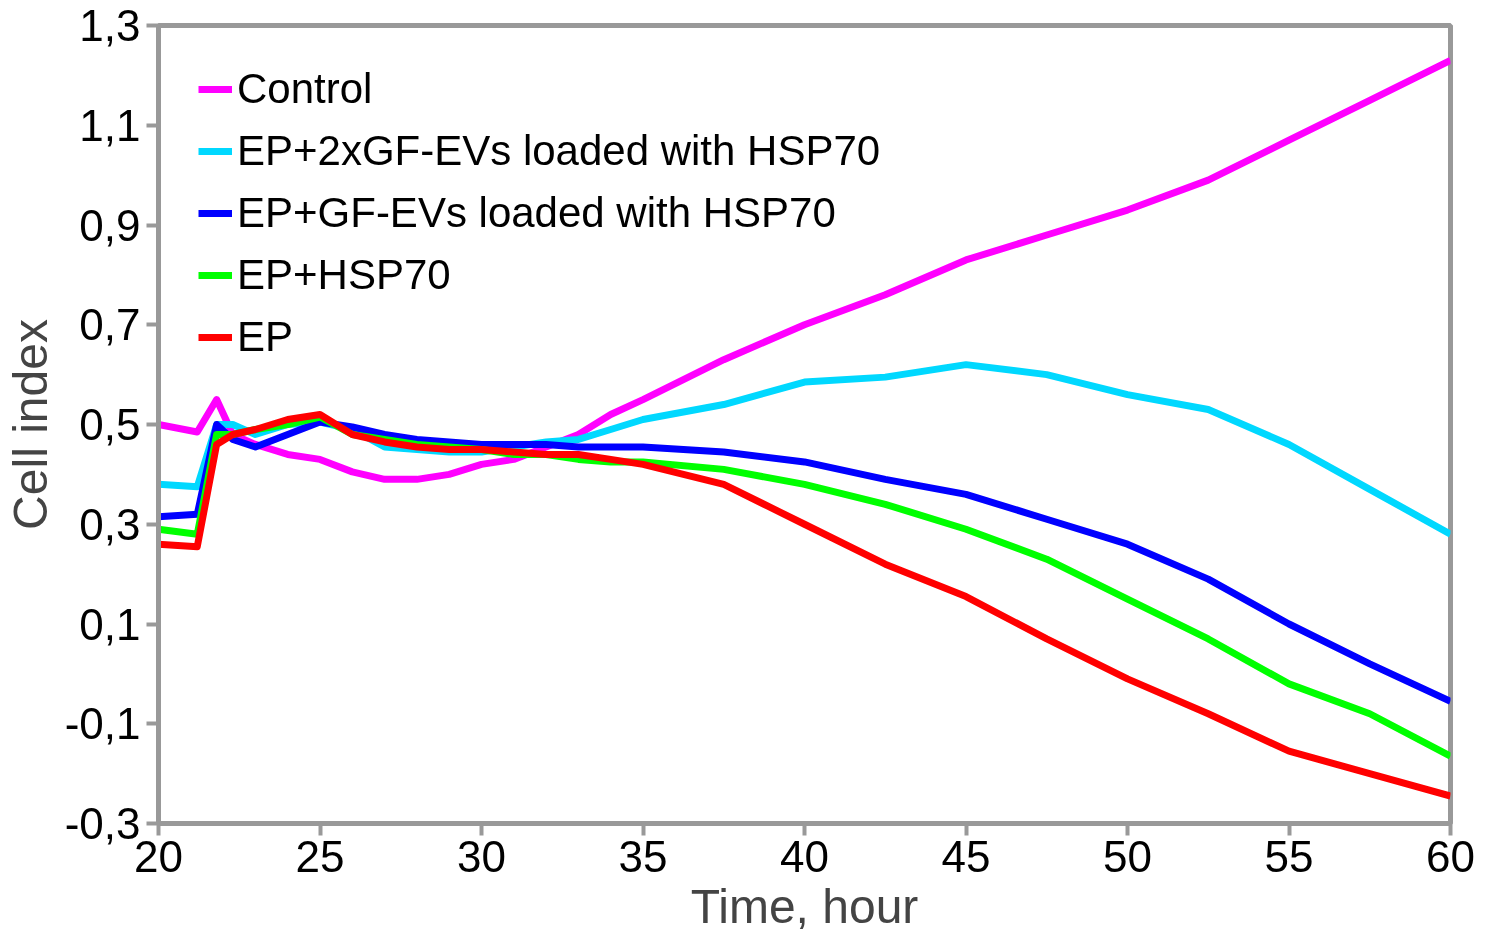 The height and width of the screenshot is (940, 1485). I want to click on y-tick-label: 0,5, so click(110, 424).